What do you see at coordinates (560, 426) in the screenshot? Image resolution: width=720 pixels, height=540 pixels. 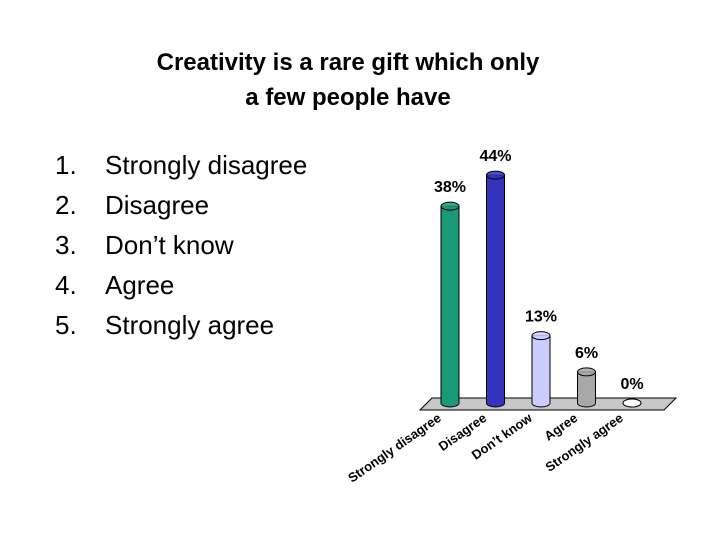 I see `x-tick-label: Agree` at bounding box center [560, 426].